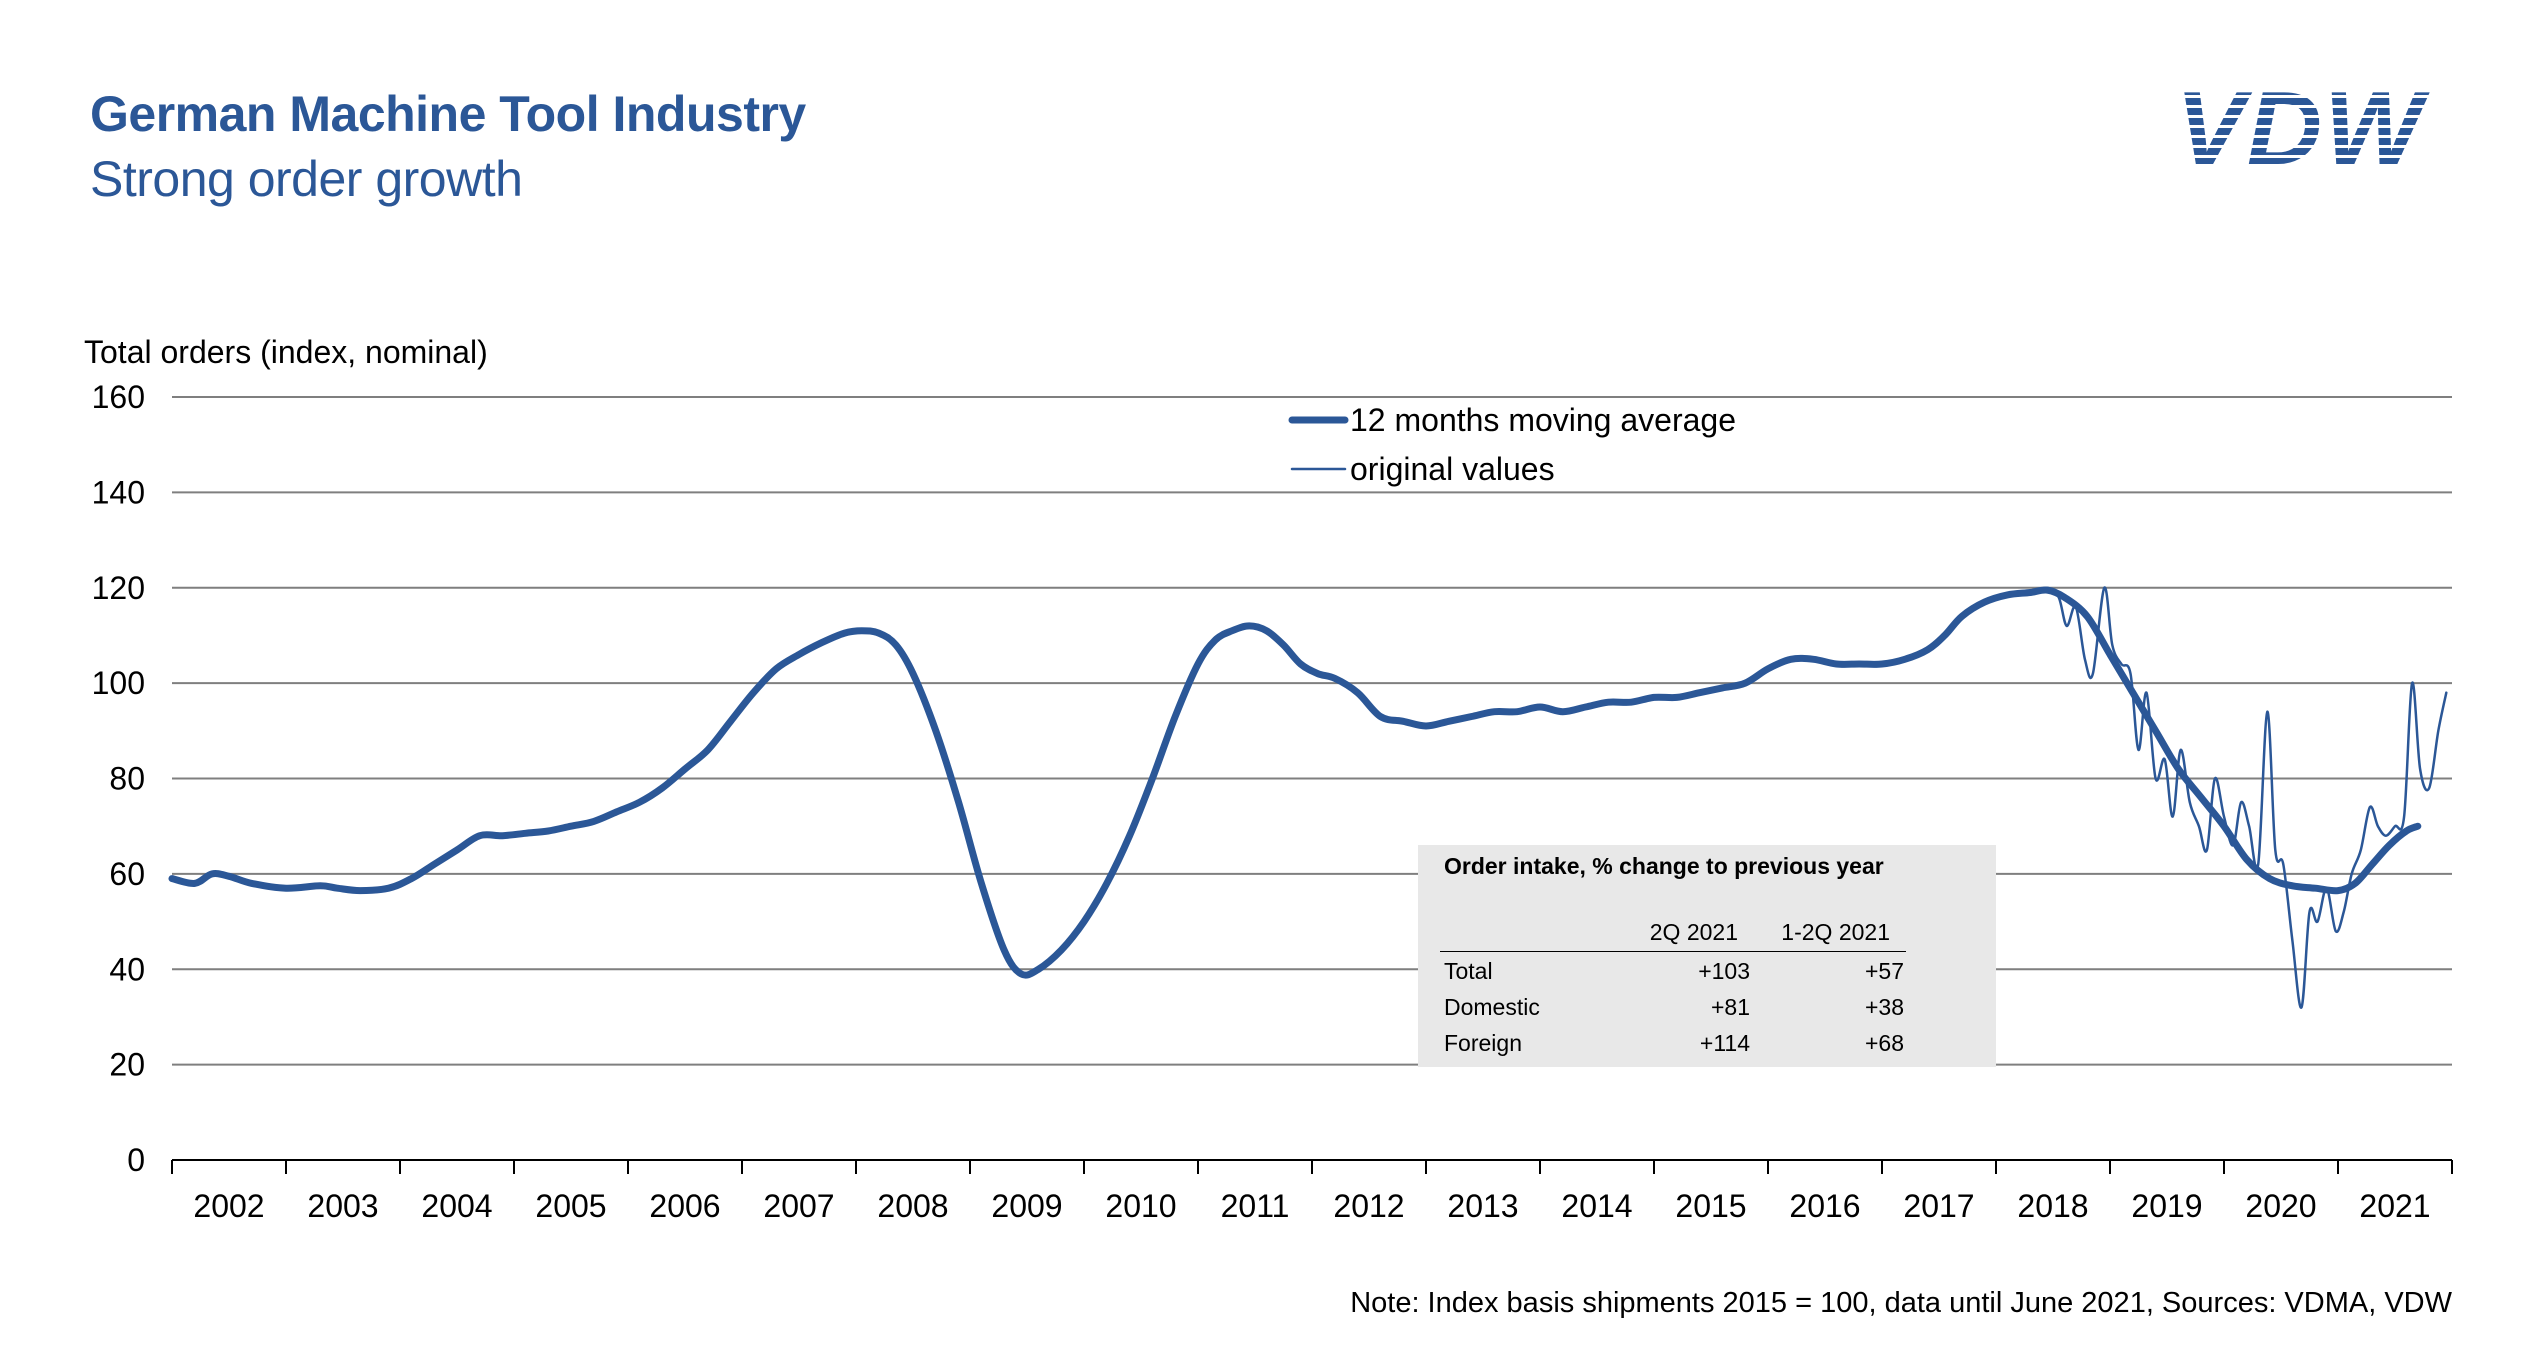 This screenshot has width=2534, height=1352. I want to click on legend-label: 12 months moving average, so click(1543, 420).